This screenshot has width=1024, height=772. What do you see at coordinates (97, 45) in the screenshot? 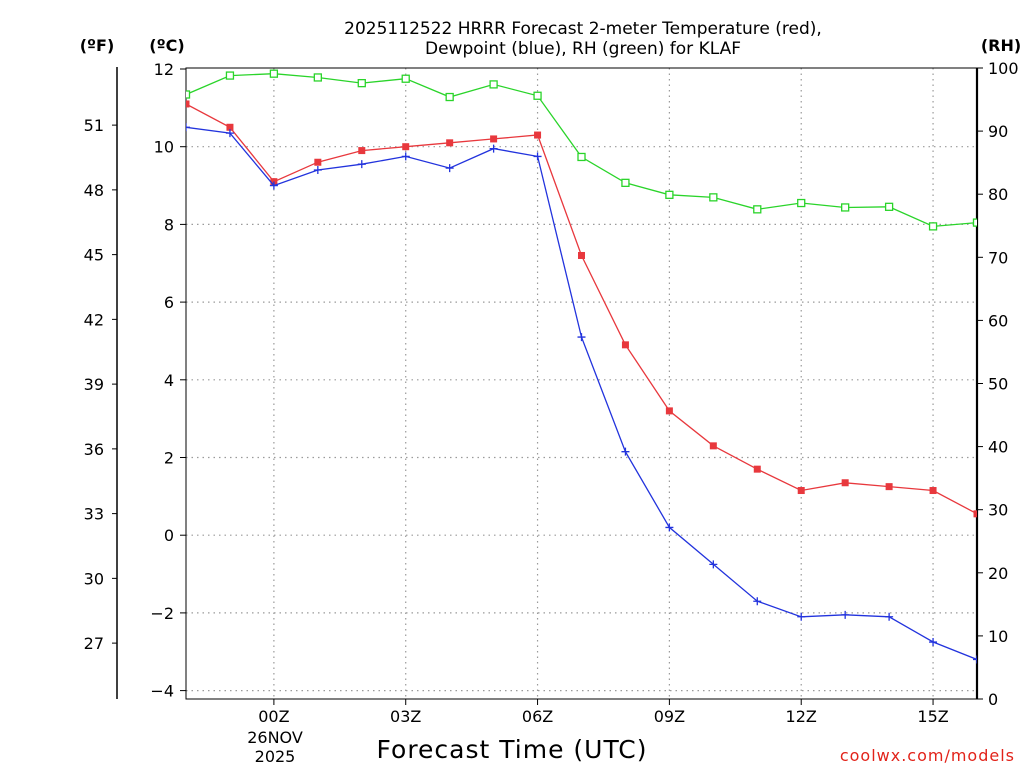
I see `fahrenheit-unit-label: (ºF)` at bounding box center [97, 45].